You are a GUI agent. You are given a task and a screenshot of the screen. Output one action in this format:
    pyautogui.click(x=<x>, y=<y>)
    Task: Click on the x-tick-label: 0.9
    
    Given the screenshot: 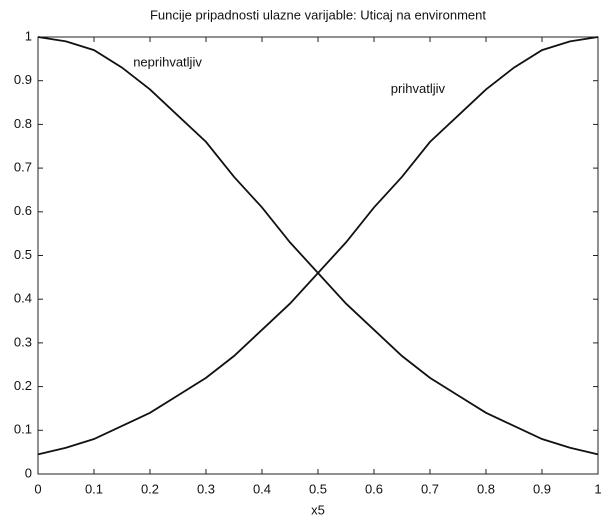 What is the action you would take?
    pyautogui.click(x=542, y=488)
    